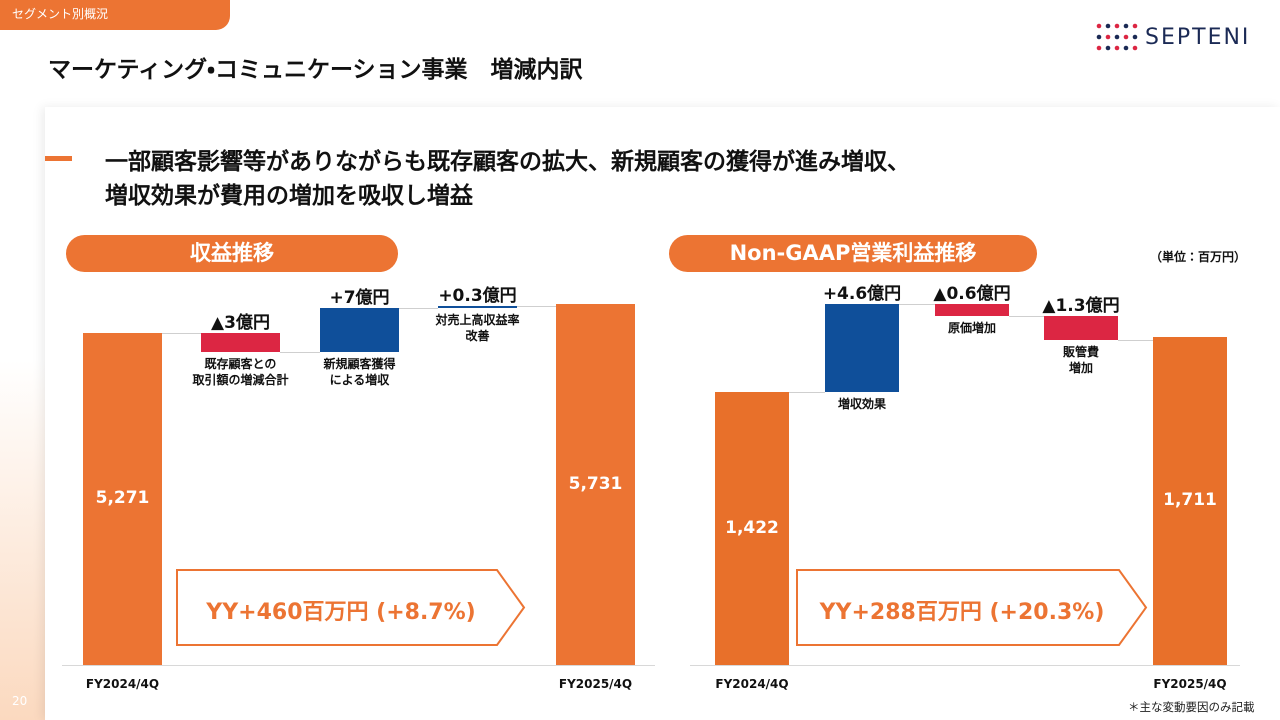 The width and height of the screenshot is (1280, 720). I want to click on headline: 一部顧客影響等がありながらも既存顧客の拡大、新規顧客の獲得が進み増収、, so click(507, 162).